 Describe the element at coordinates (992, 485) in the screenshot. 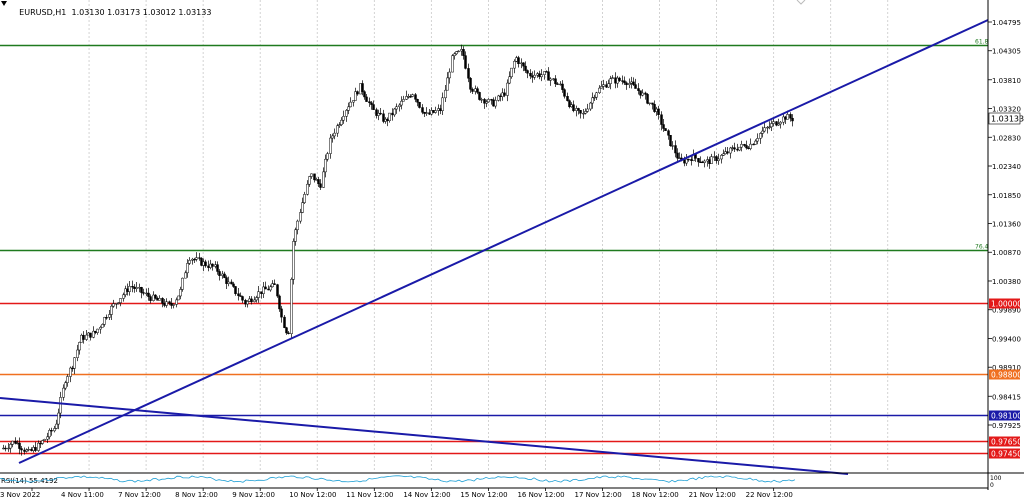

I see `rsi-axis-bottom: 0` at that location.